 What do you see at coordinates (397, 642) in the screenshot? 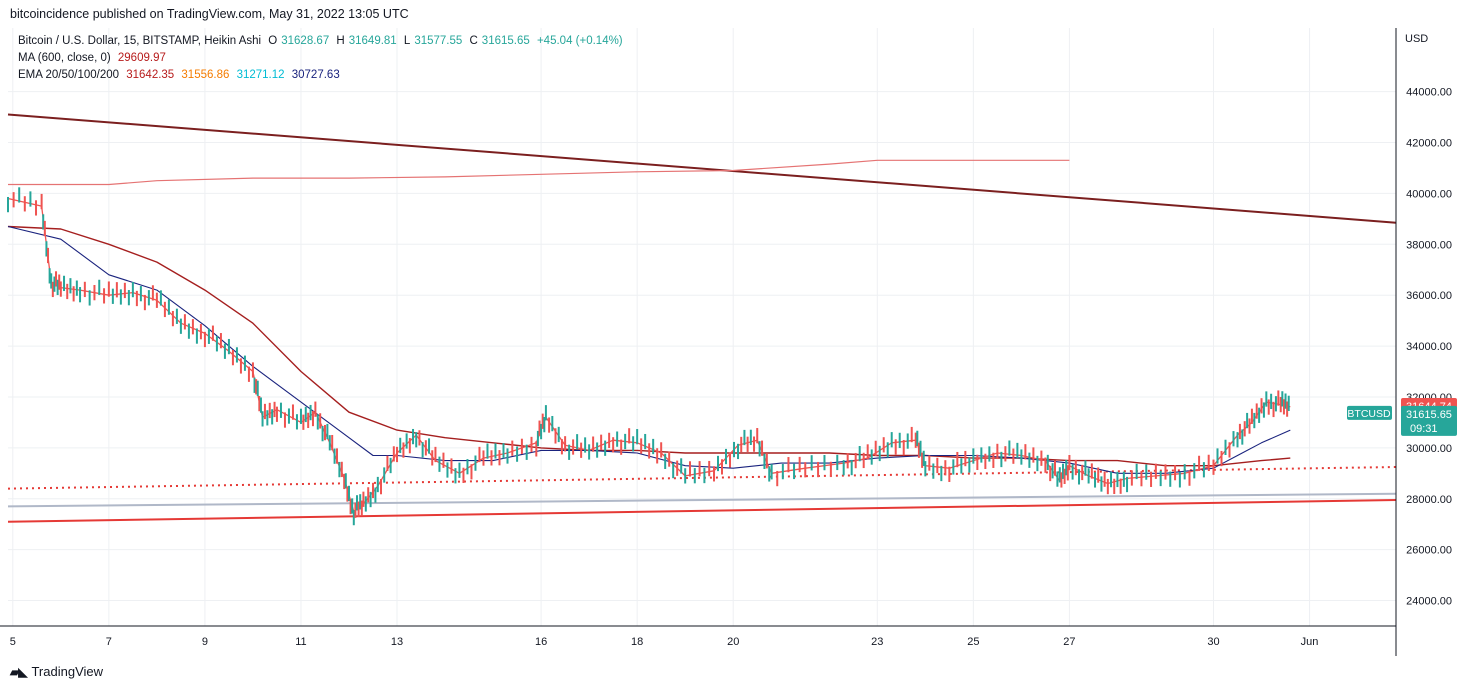
I see `x-tick-label: 13` at bounding box center [397, 642].